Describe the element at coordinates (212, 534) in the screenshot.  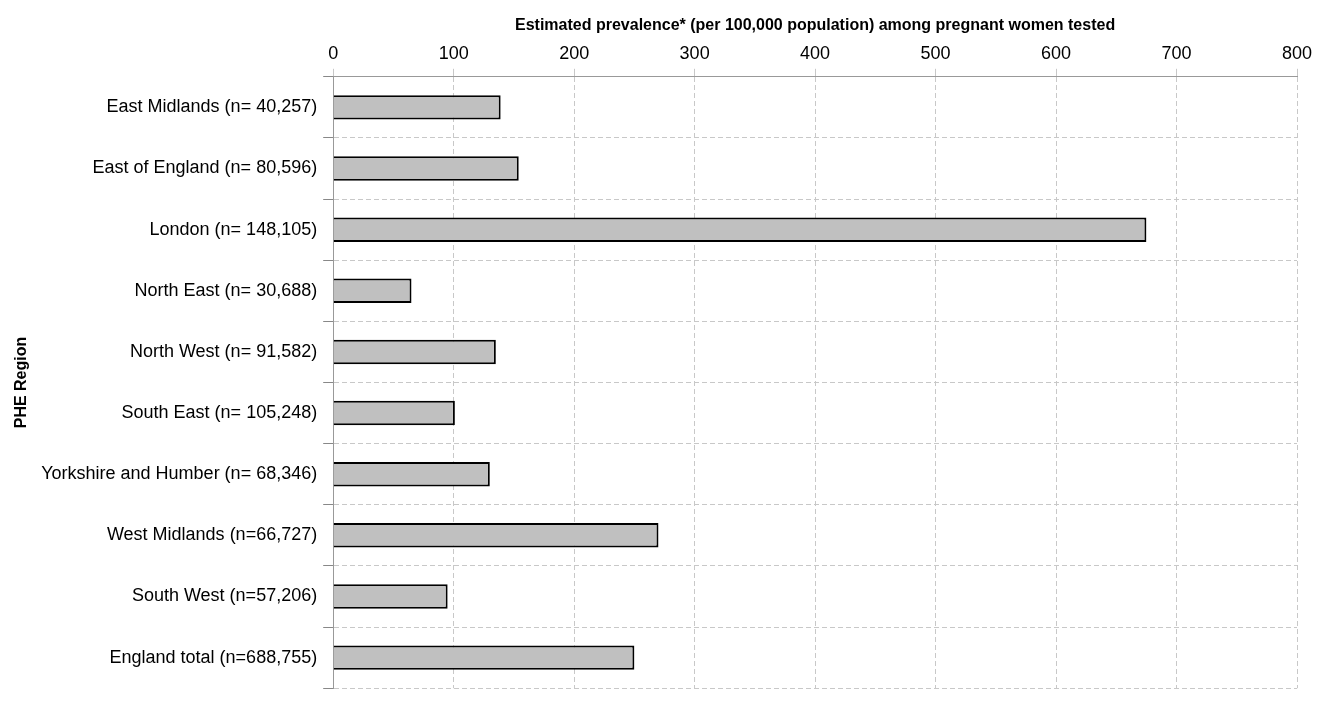
I see `y-tick-label: West Midlands (n=66,727)` at that location.